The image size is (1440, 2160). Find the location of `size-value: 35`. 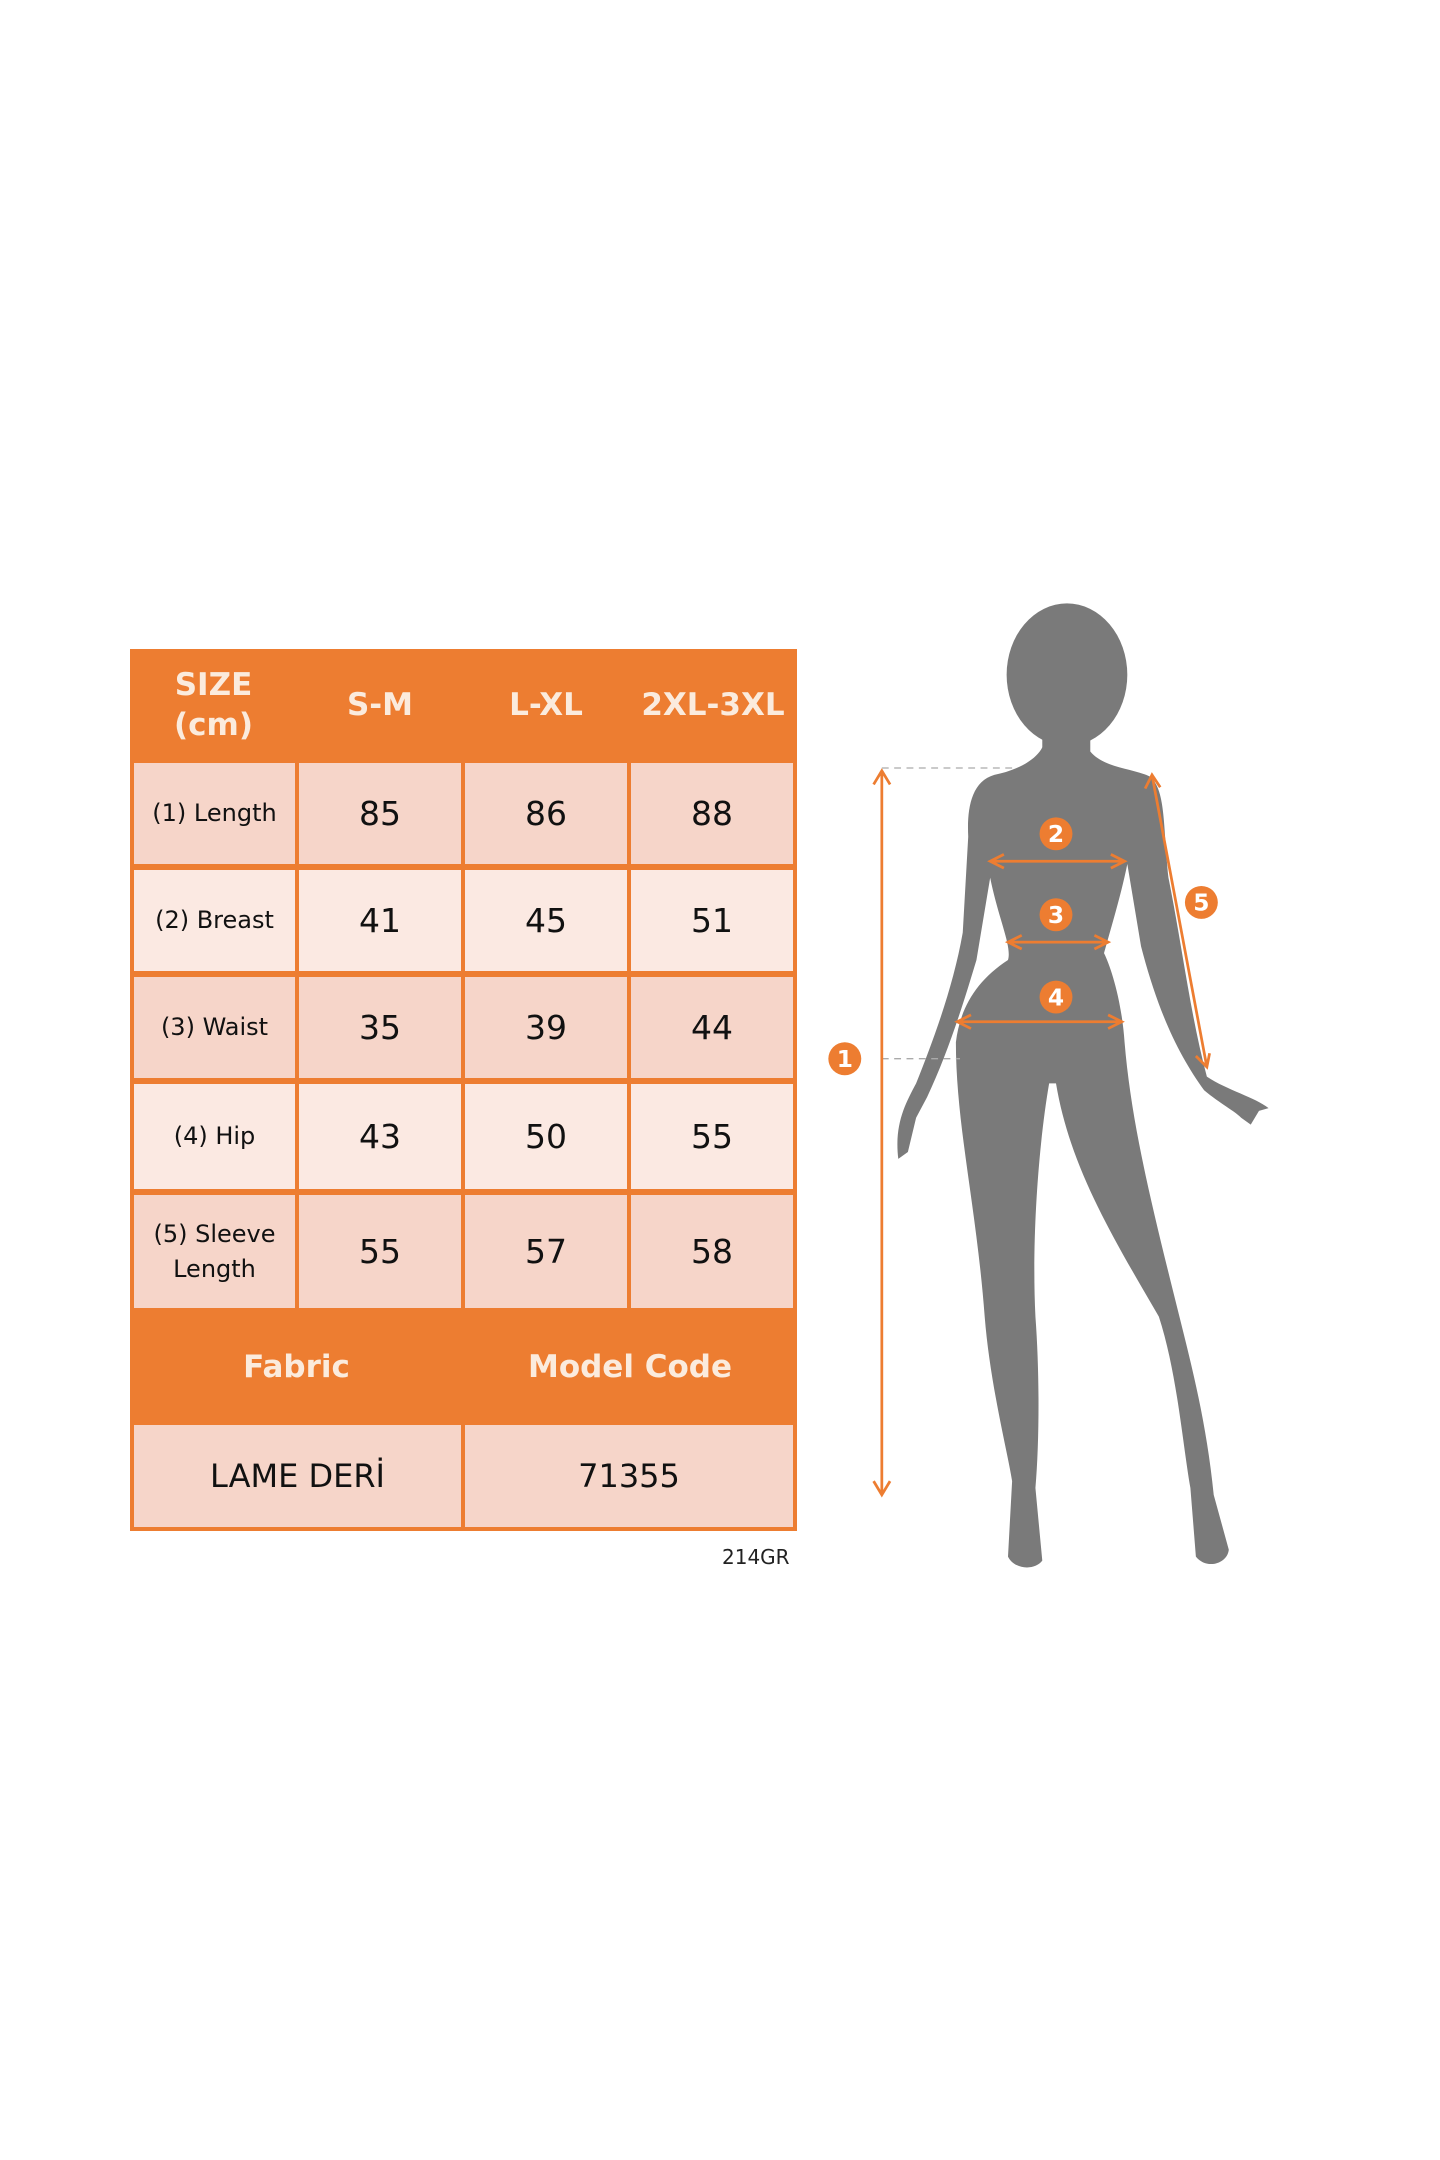

size-value: 35 is located at coordinates (380, 1027).